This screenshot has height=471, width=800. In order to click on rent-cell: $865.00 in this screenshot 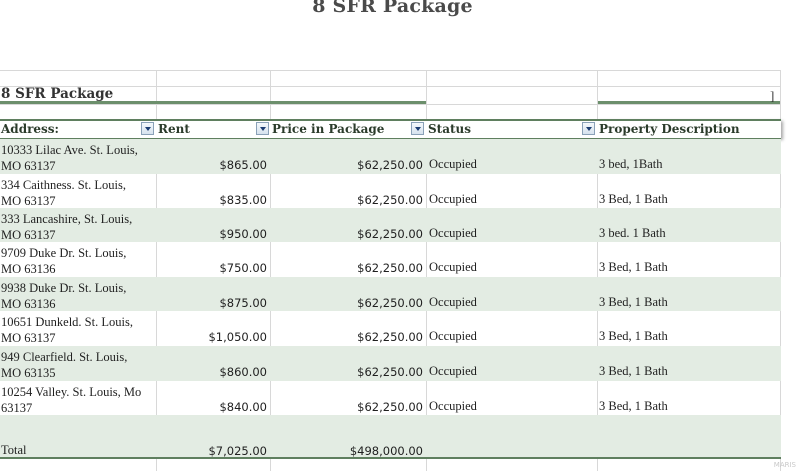, I will do `click(243, 165)`.